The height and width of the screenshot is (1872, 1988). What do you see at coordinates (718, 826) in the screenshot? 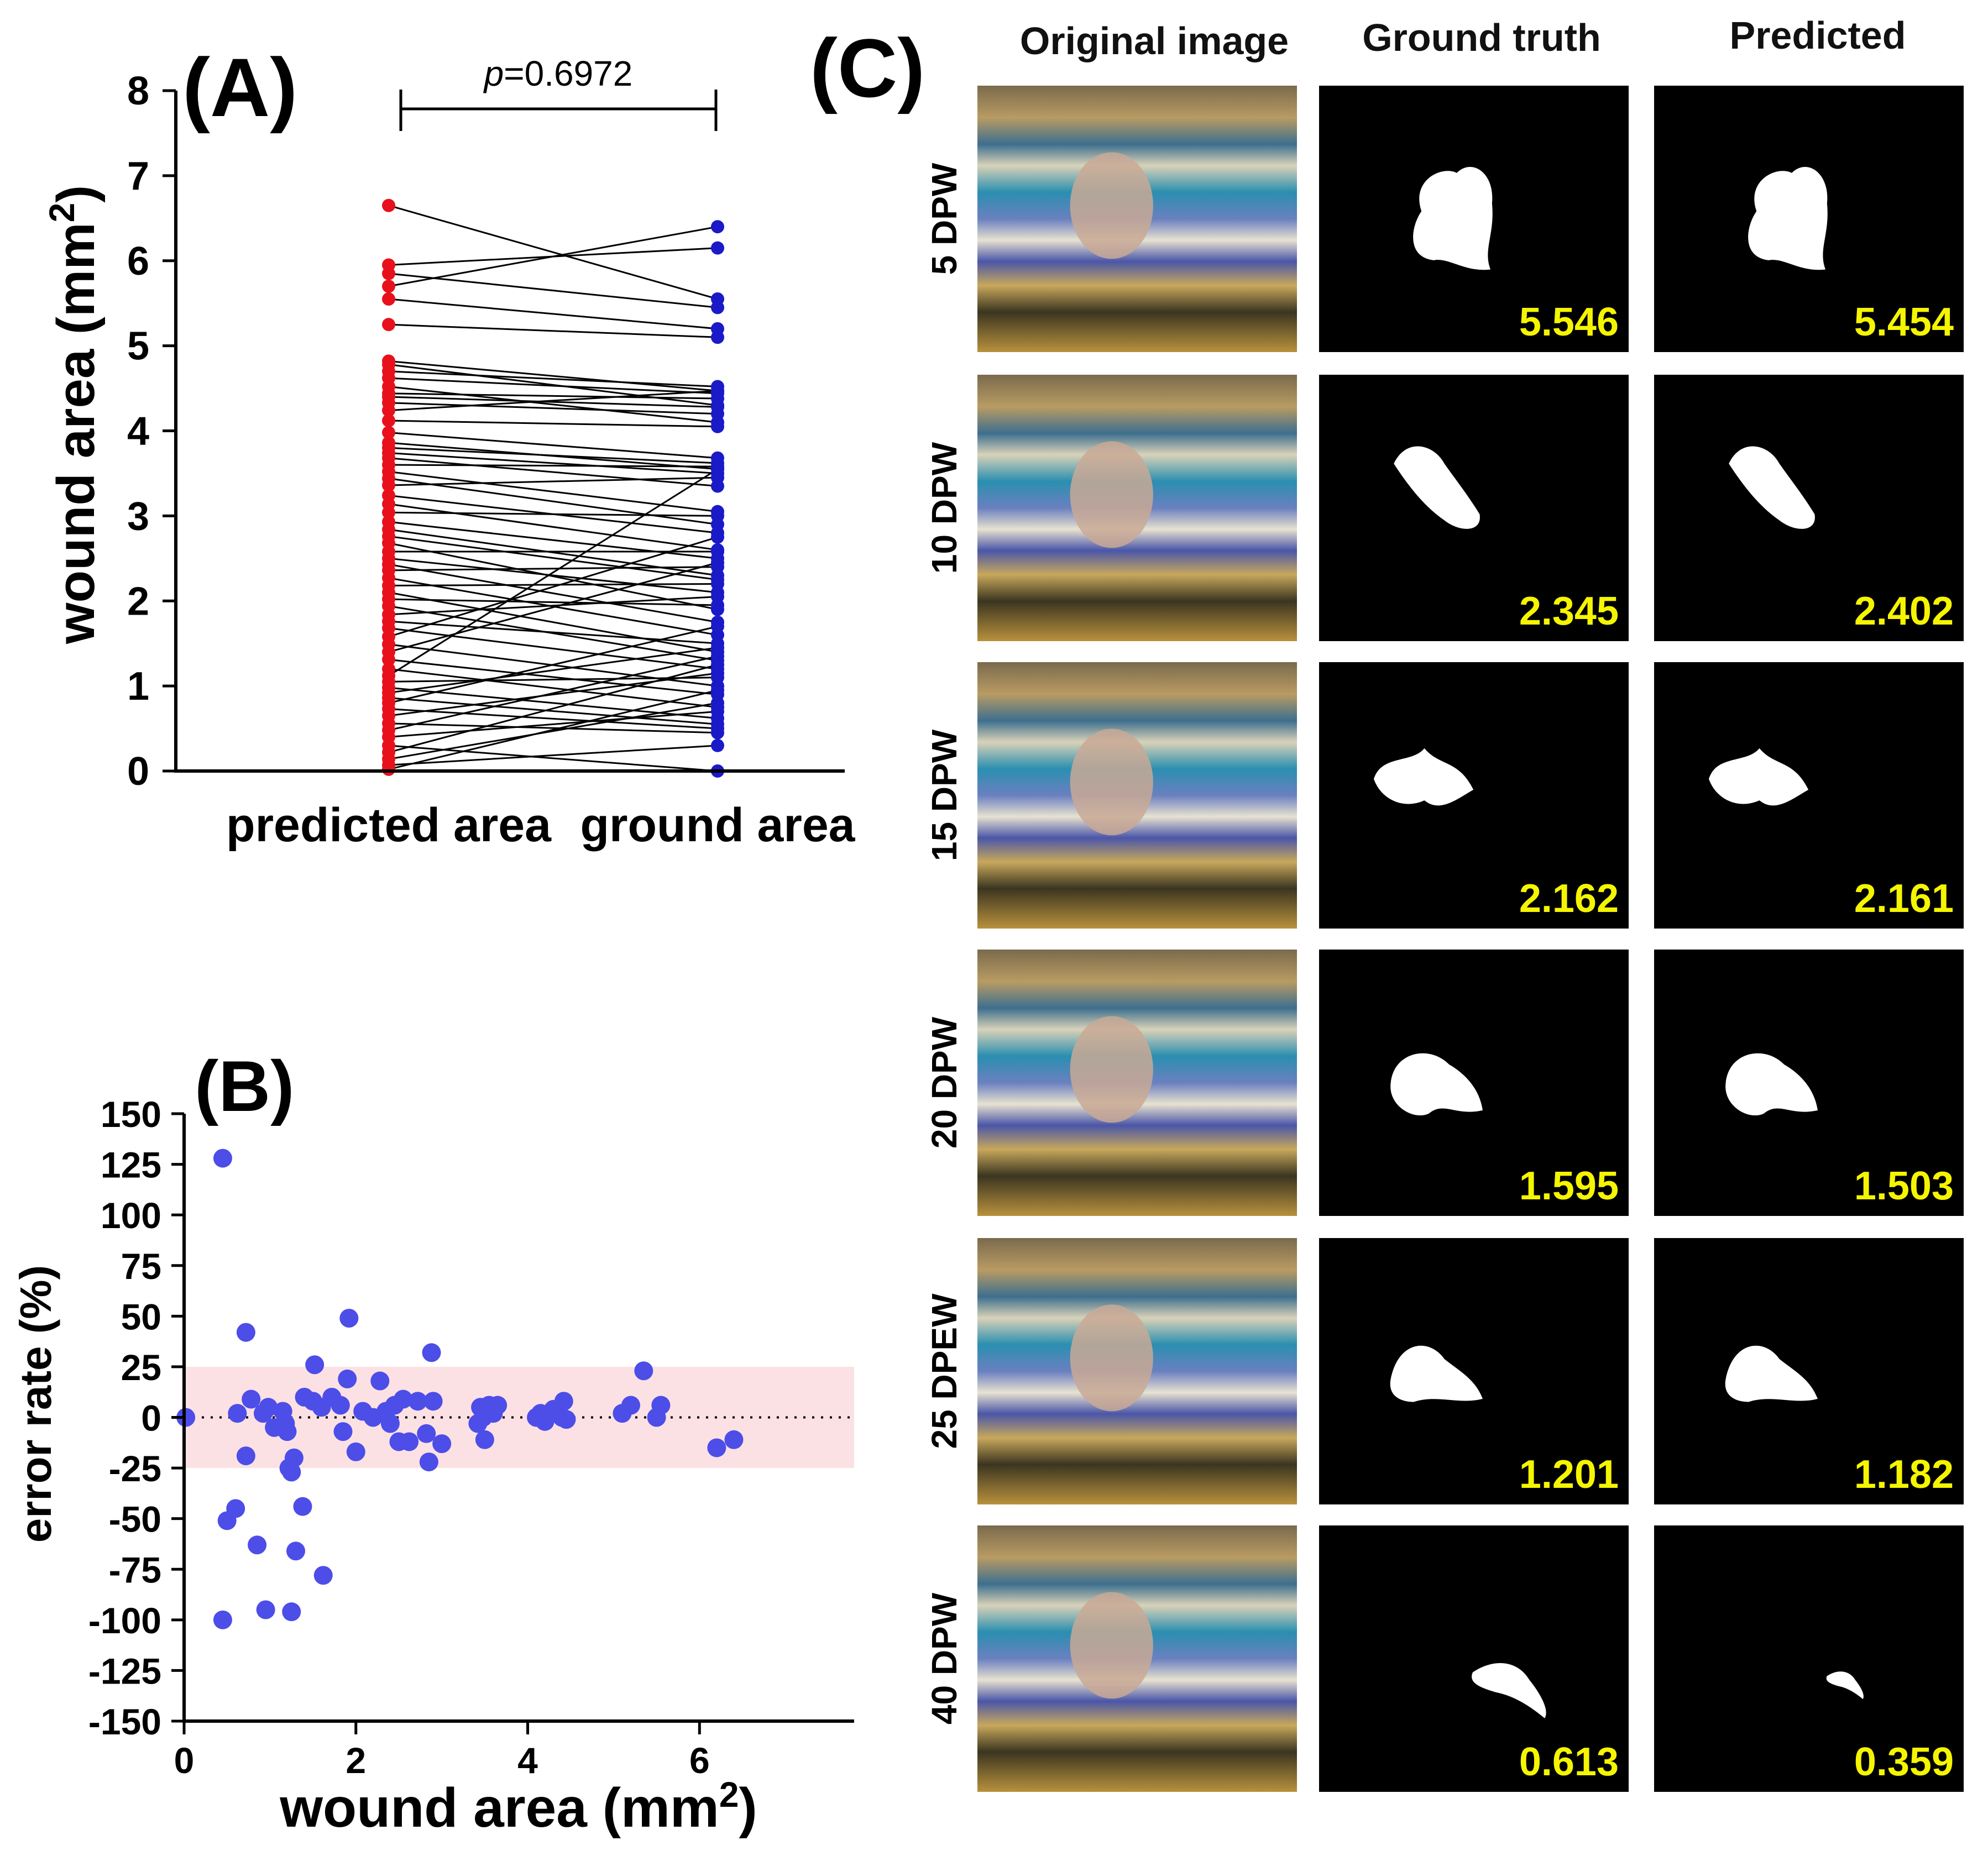
I see `a-category-ground: ground area` at bounding box center [718, 826].